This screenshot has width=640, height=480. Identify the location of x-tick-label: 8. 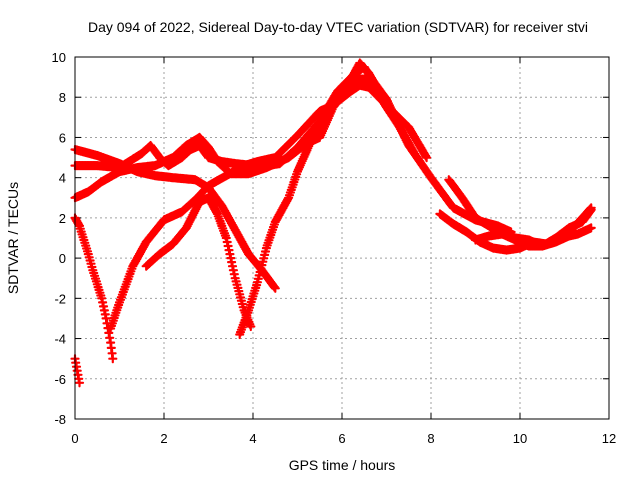
(430, 438).